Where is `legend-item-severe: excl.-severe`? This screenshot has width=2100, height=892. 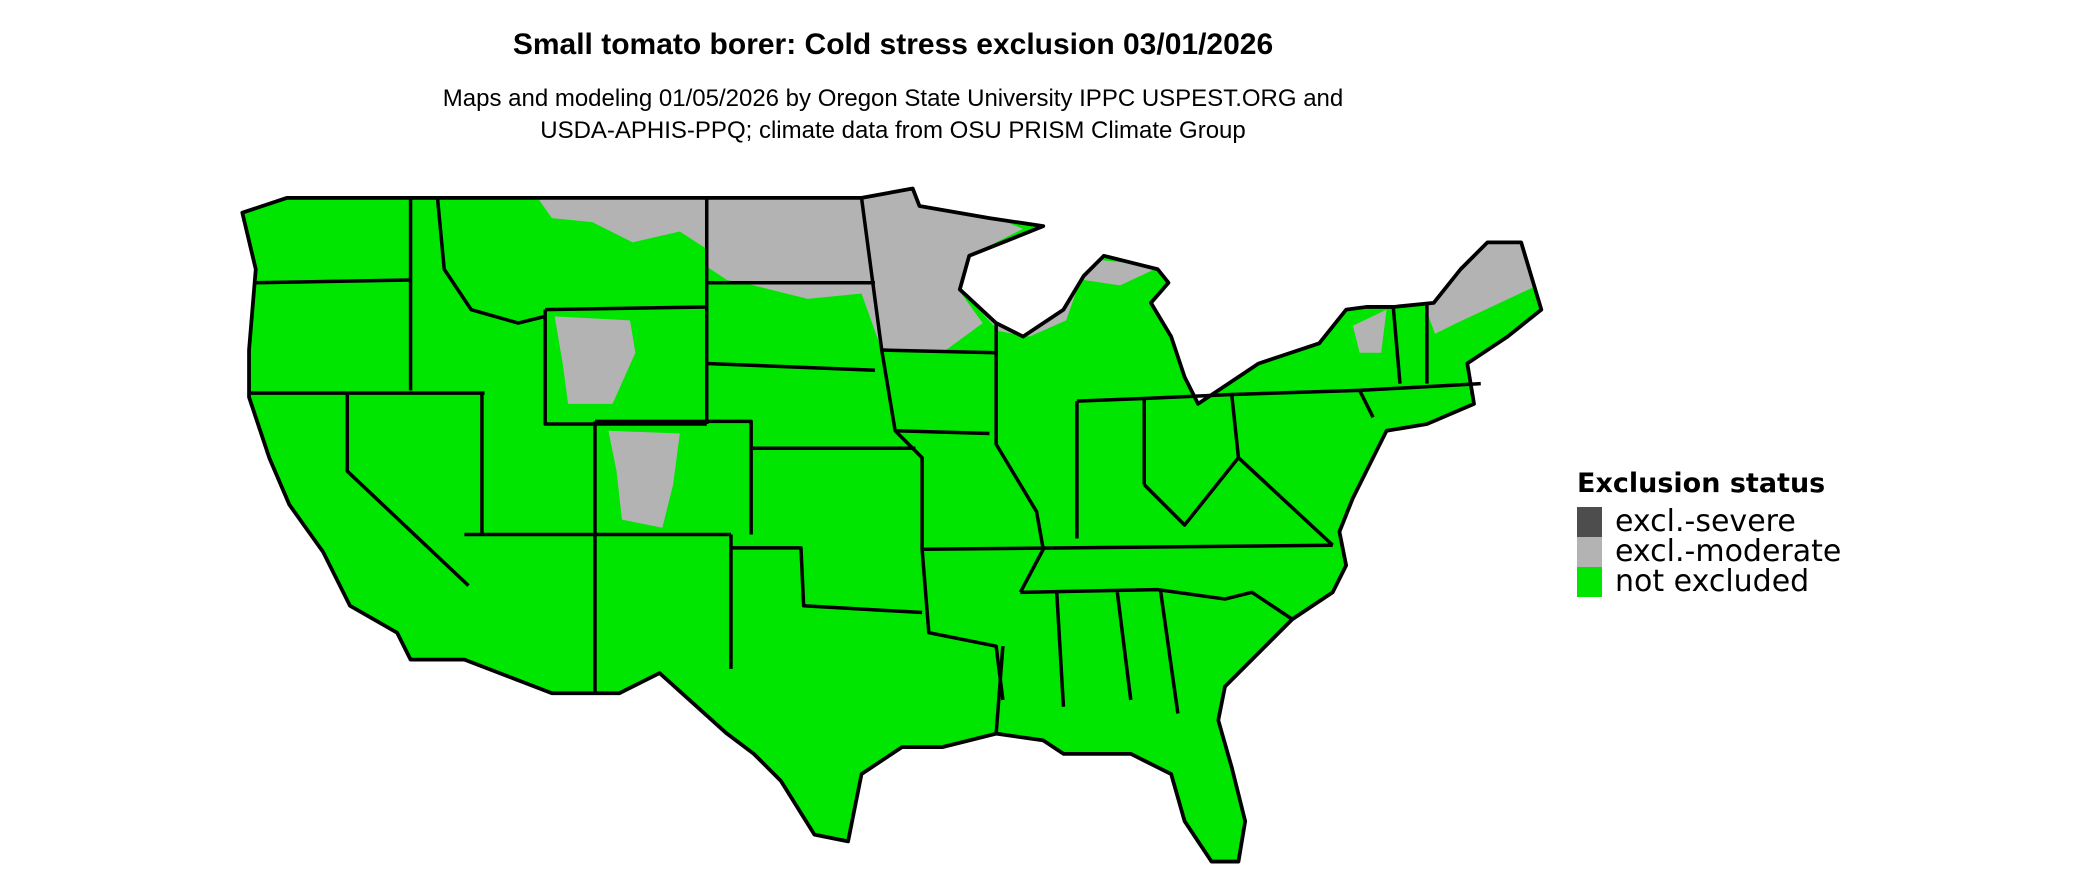
legend-item-severe: excl.-severe is located at coordinates (1709, 522).